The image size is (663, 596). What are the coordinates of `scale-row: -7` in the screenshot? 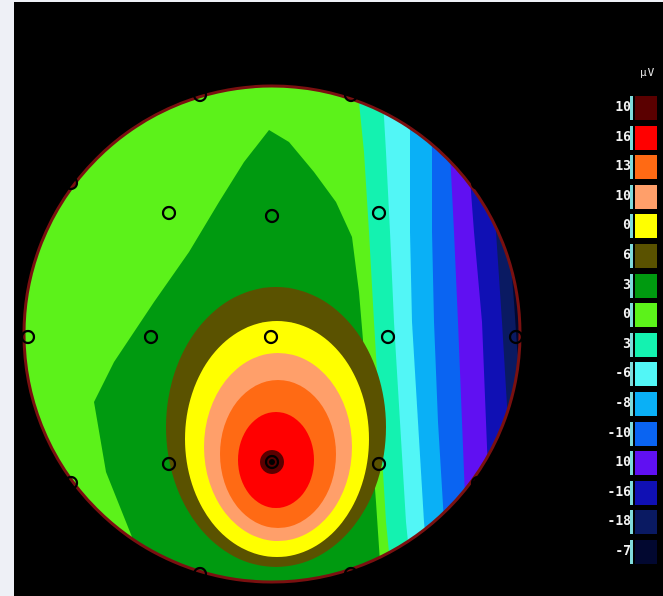 It's located at (631, 552).